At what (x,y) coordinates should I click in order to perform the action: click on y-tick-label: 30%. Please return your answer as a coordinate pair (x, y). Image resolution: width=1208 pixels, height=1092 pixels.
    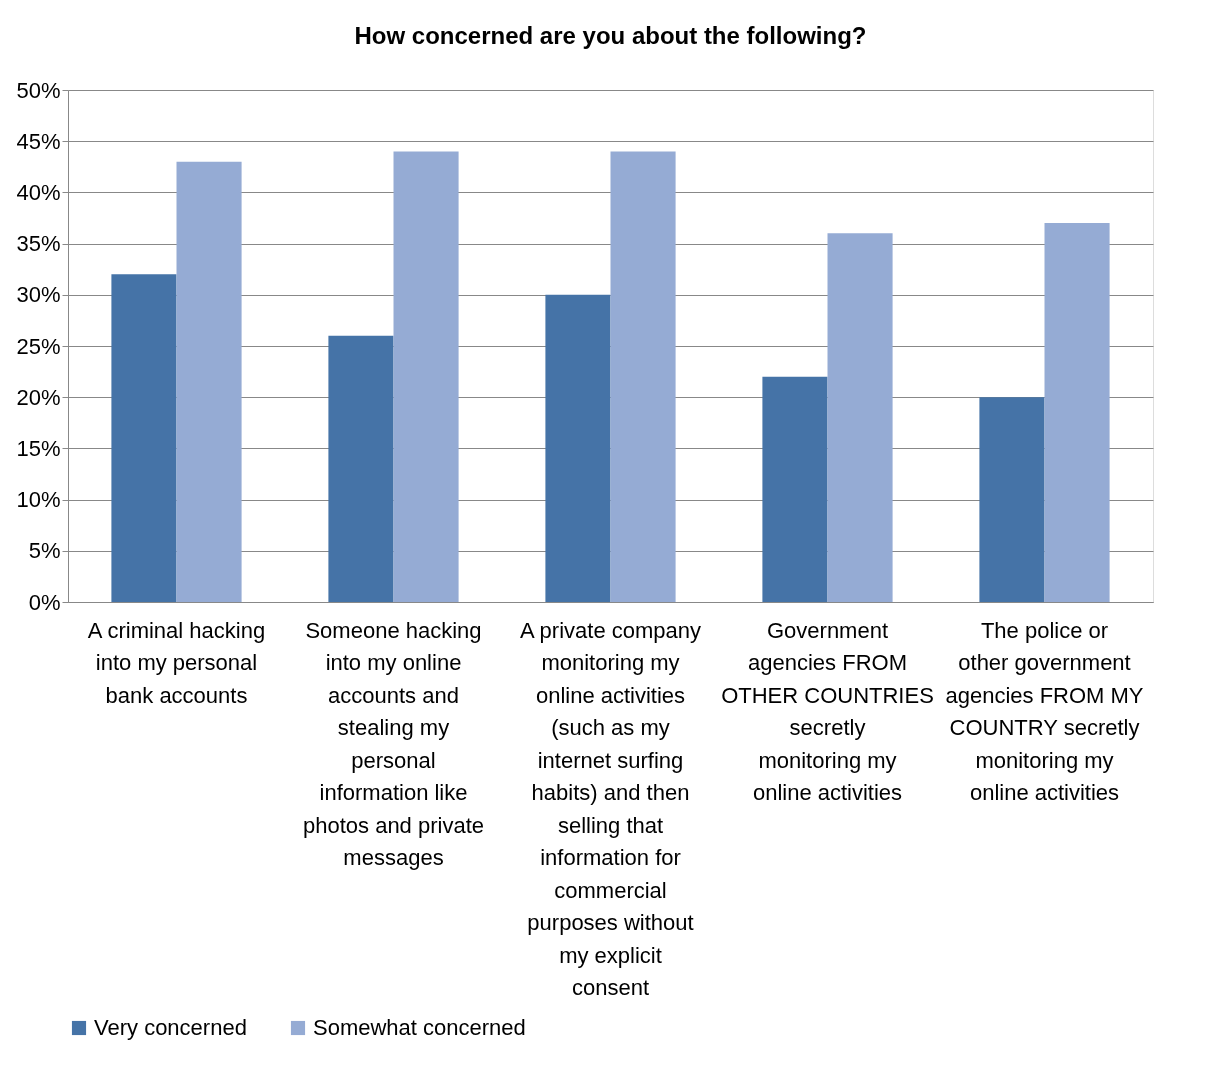
    Looking at the image, I should click on (38, 295).